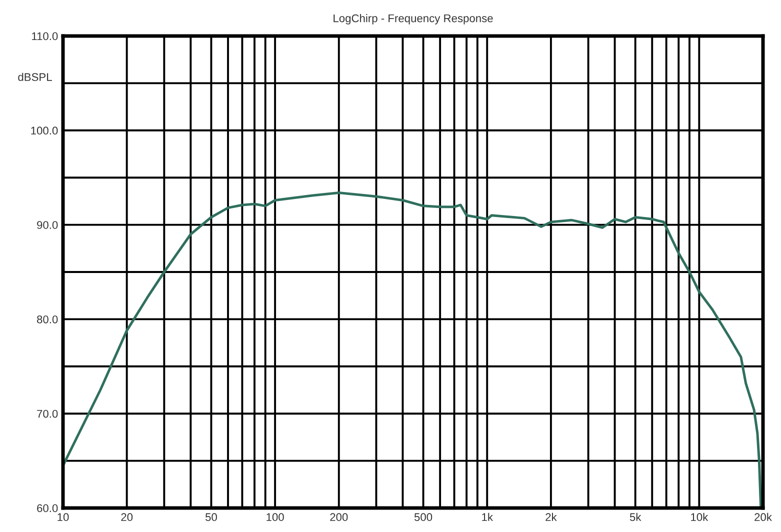 This screenshot has width=781, height=532. What do you see at coordinates (487, 516) in the screenshot?
I see `x-tick-label: 1k` at bounding box center [487, 516].